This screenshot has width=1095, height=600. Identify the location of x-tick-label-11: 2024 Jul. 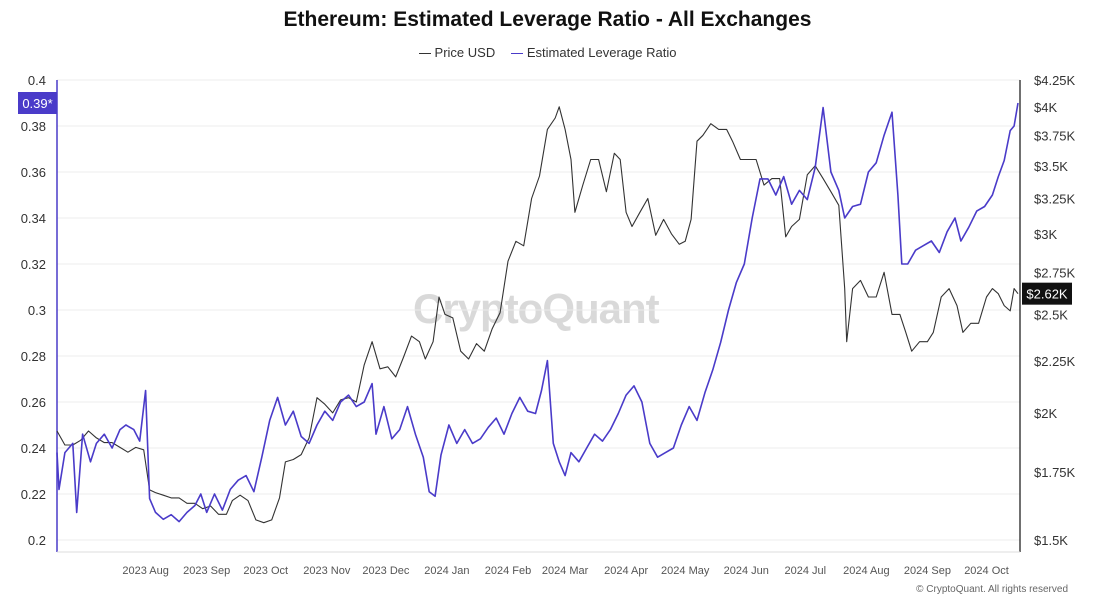
(806, 571).